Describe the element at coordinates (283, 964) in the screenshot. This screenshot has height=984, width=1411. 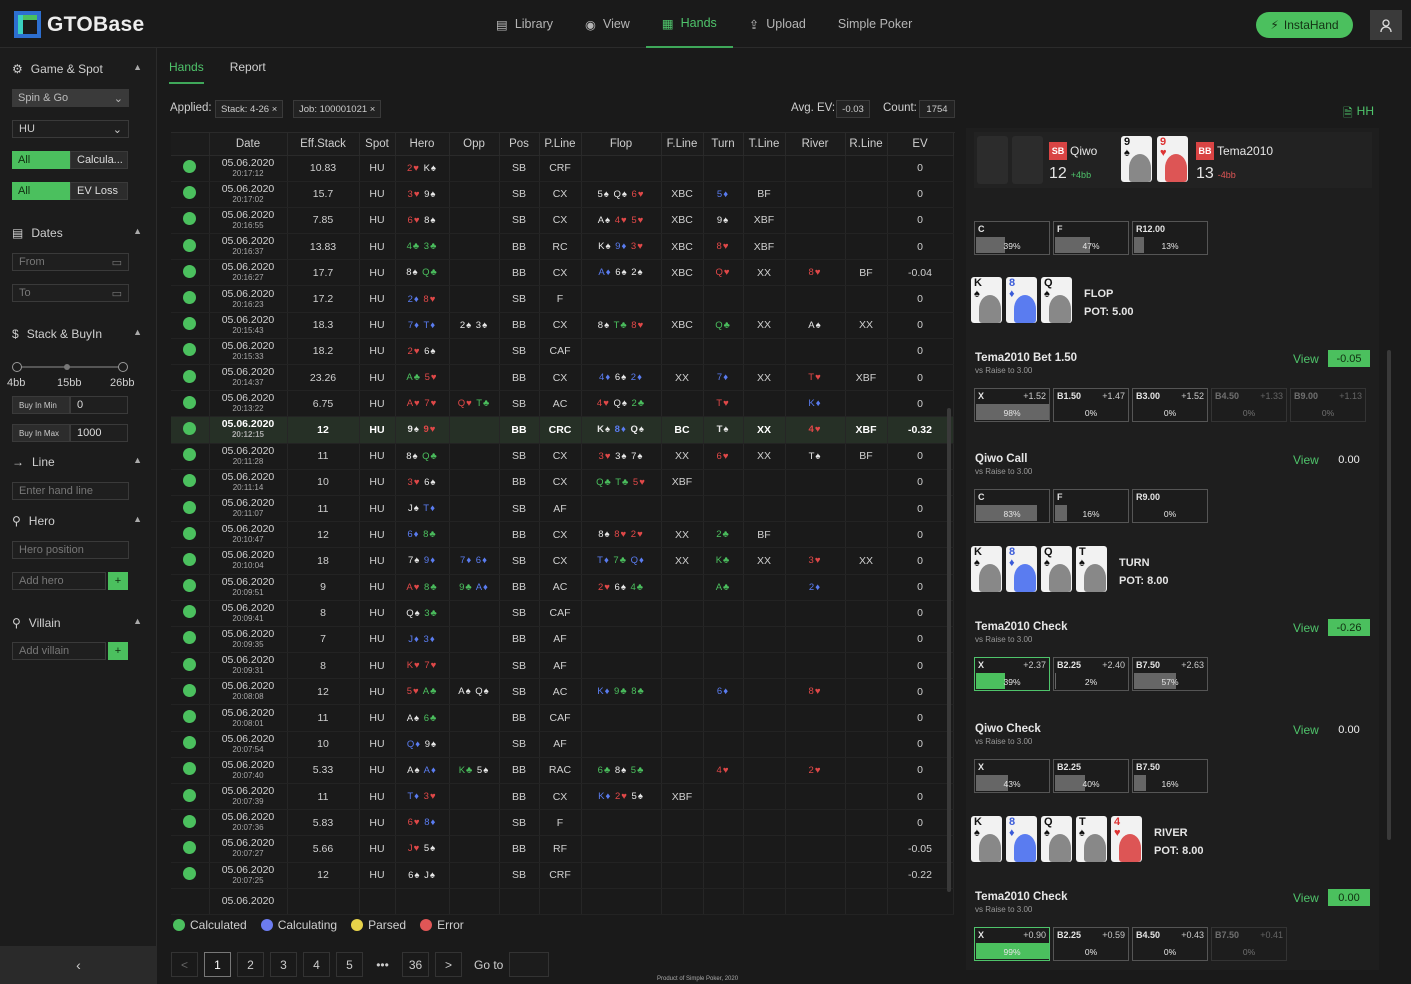
I see `page-button: 3` at that location.